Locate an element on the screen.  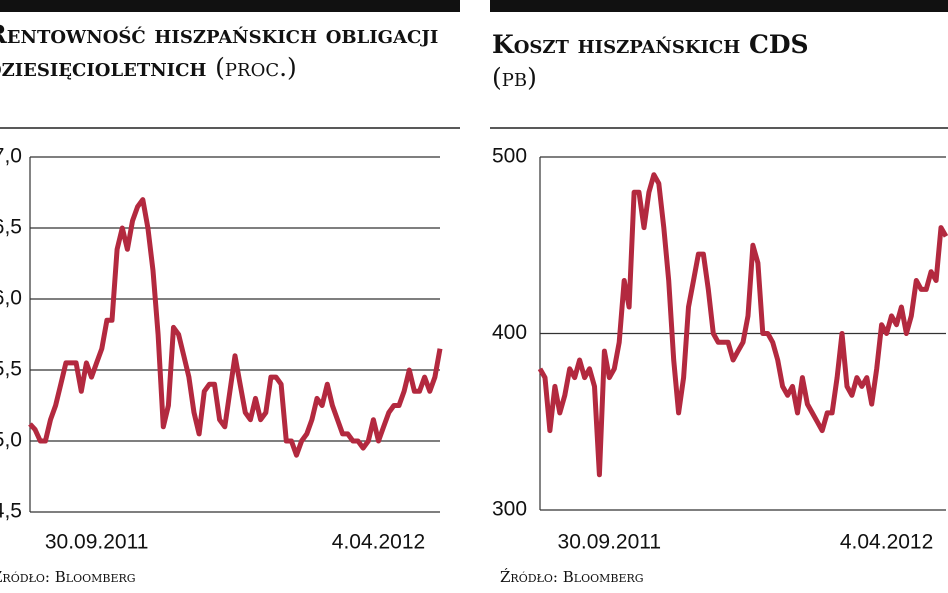
y-tick-label: 300 is located at coordinates (509, 509).